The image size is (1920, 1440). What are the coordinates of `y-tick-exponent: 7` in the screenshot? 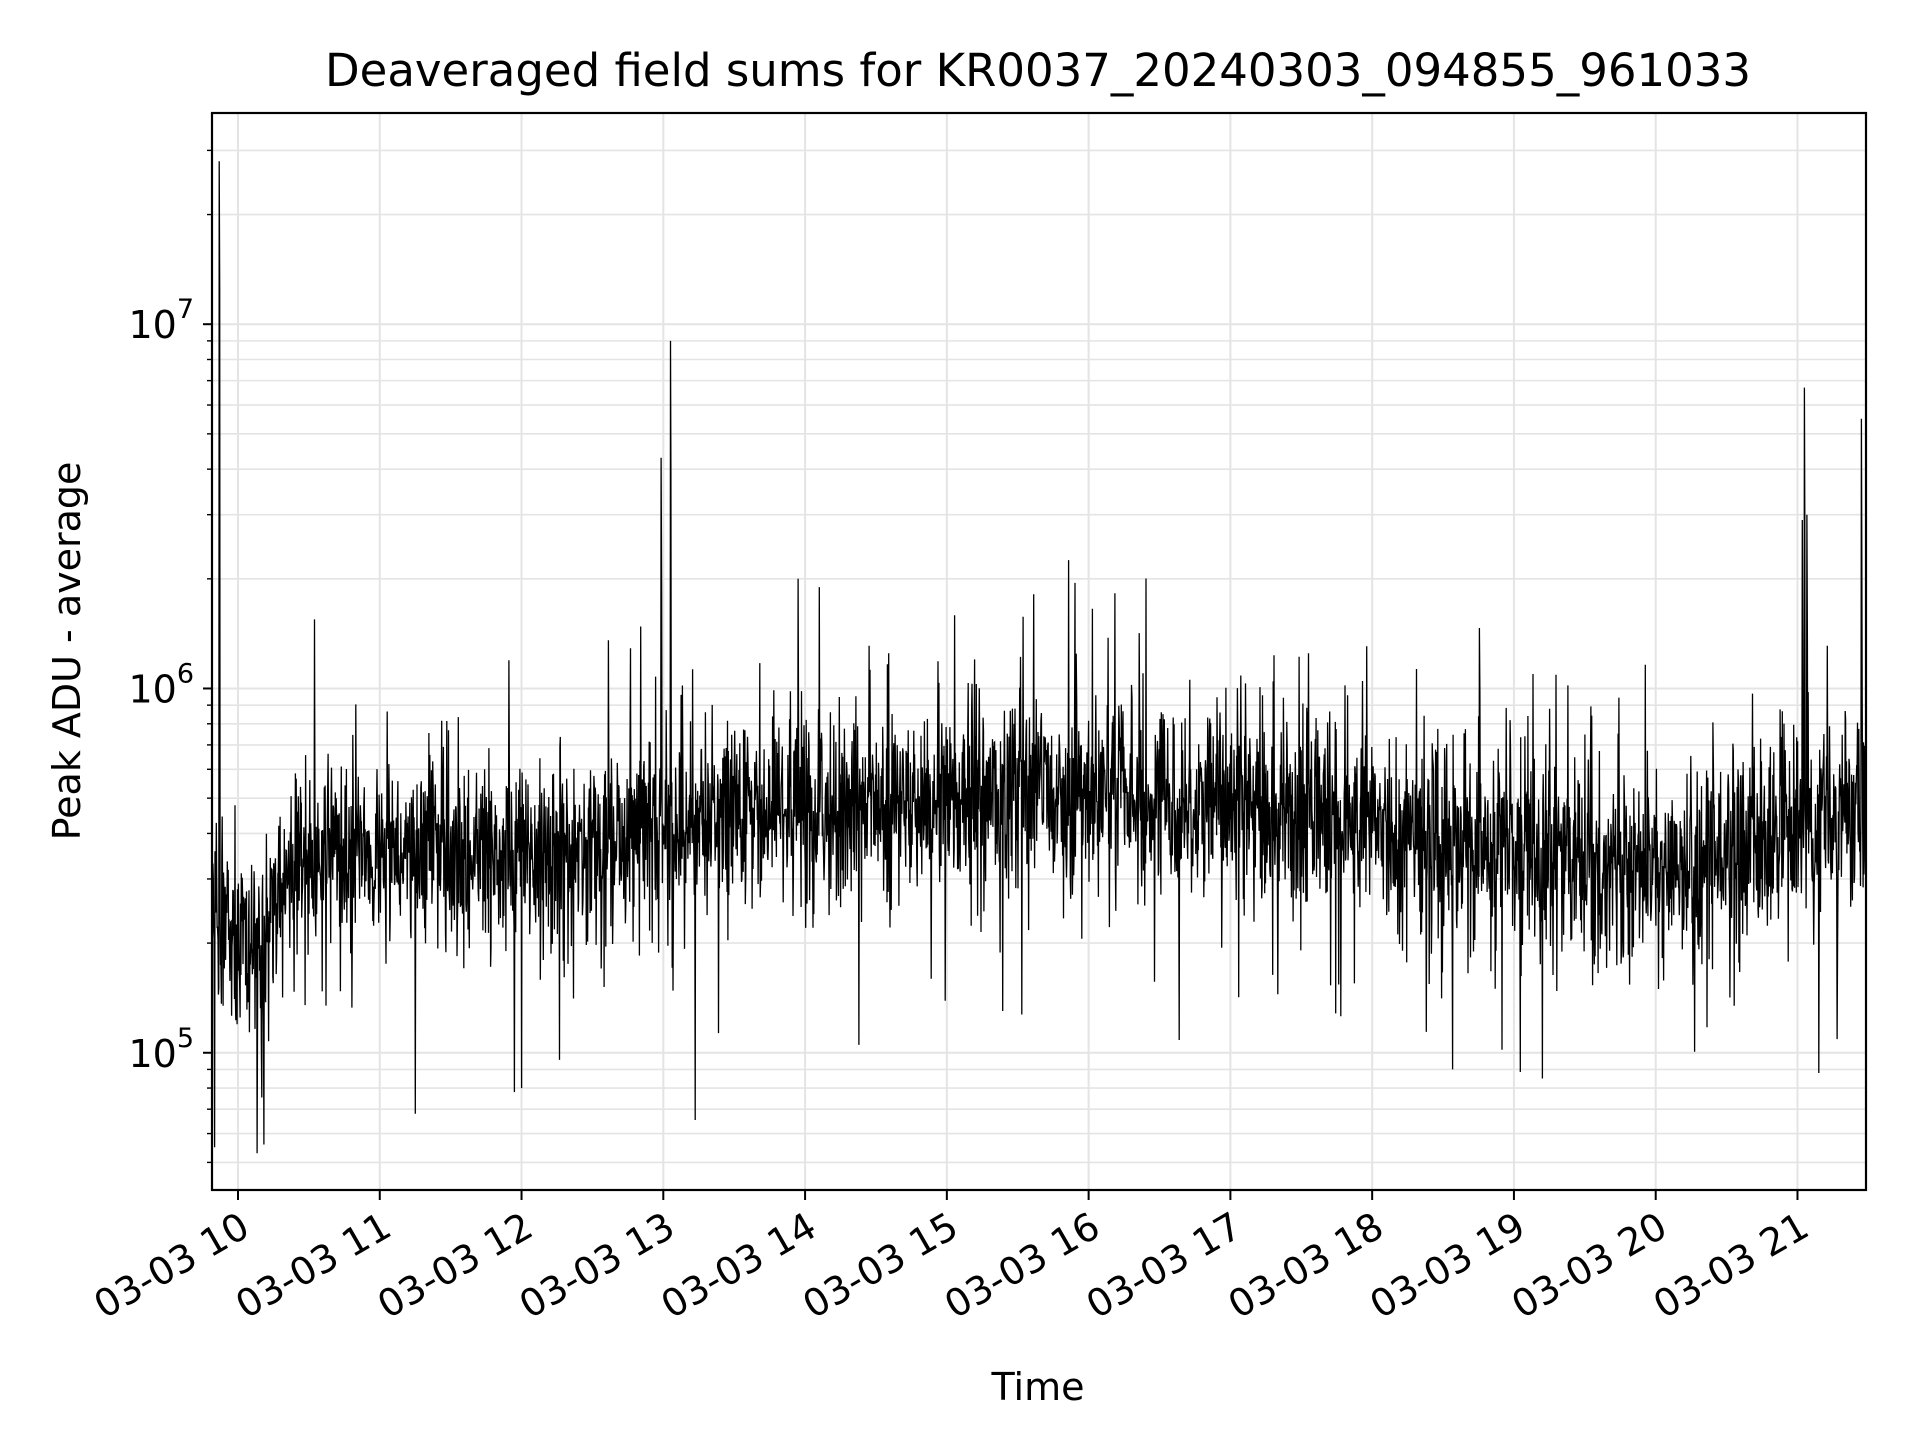 It's located at (185, 309).